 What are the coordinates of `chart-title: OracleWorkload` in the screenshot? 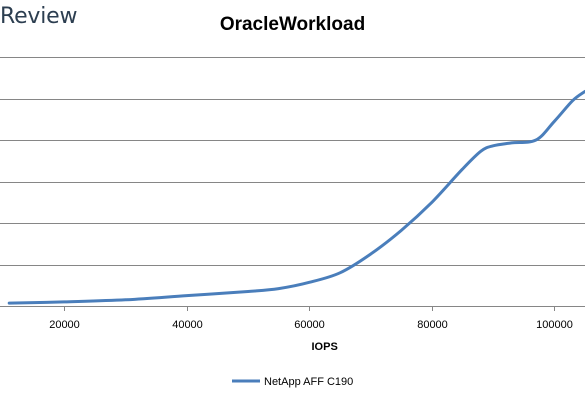 It's located at (292, 24).